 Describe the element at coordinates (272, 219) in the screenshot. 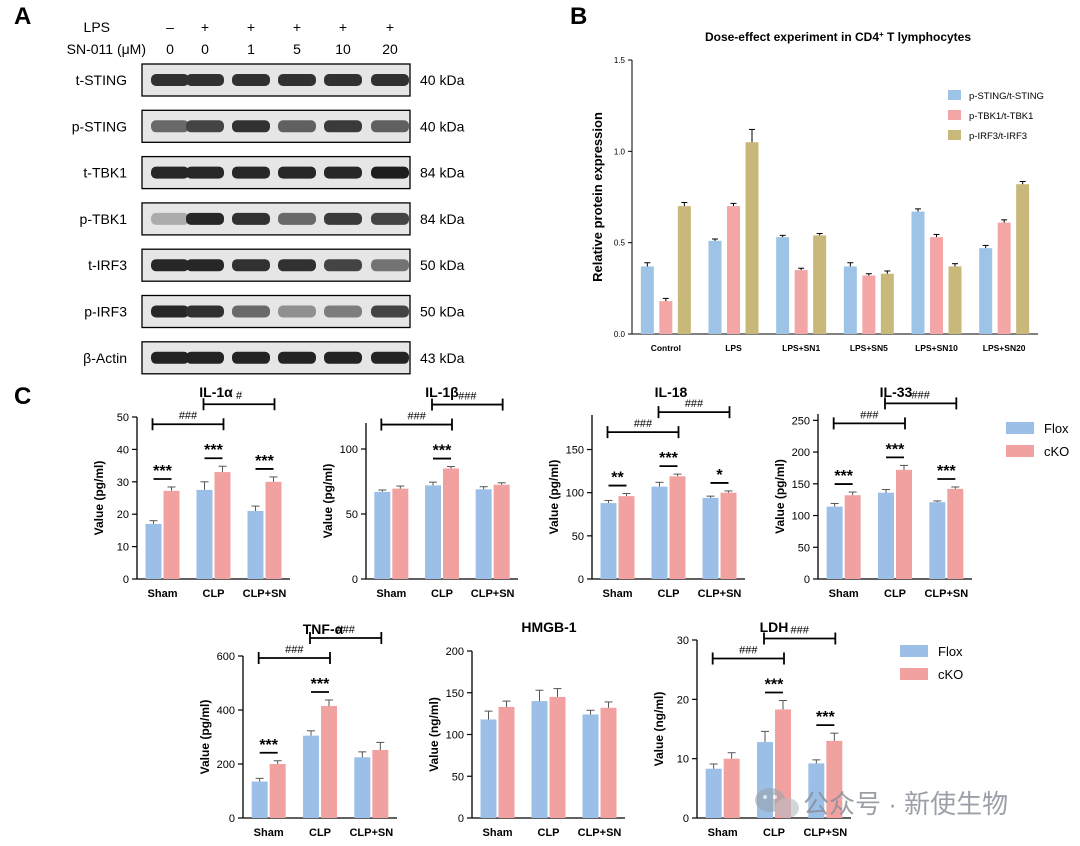

I see `blot-row: p-TBK1 84 kDa` at that location.